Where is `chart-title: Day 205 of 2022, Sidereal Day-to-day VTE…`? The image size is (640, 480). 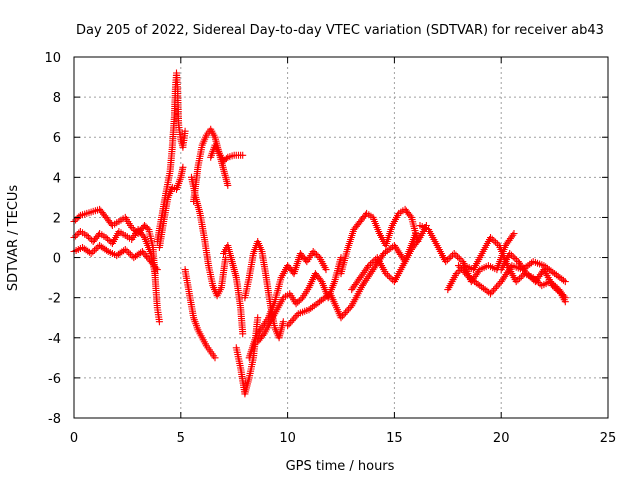 chart-title: Day 205 of 2022, Sidereal Day-to-day VTE… is located at coordinates (340, 30).